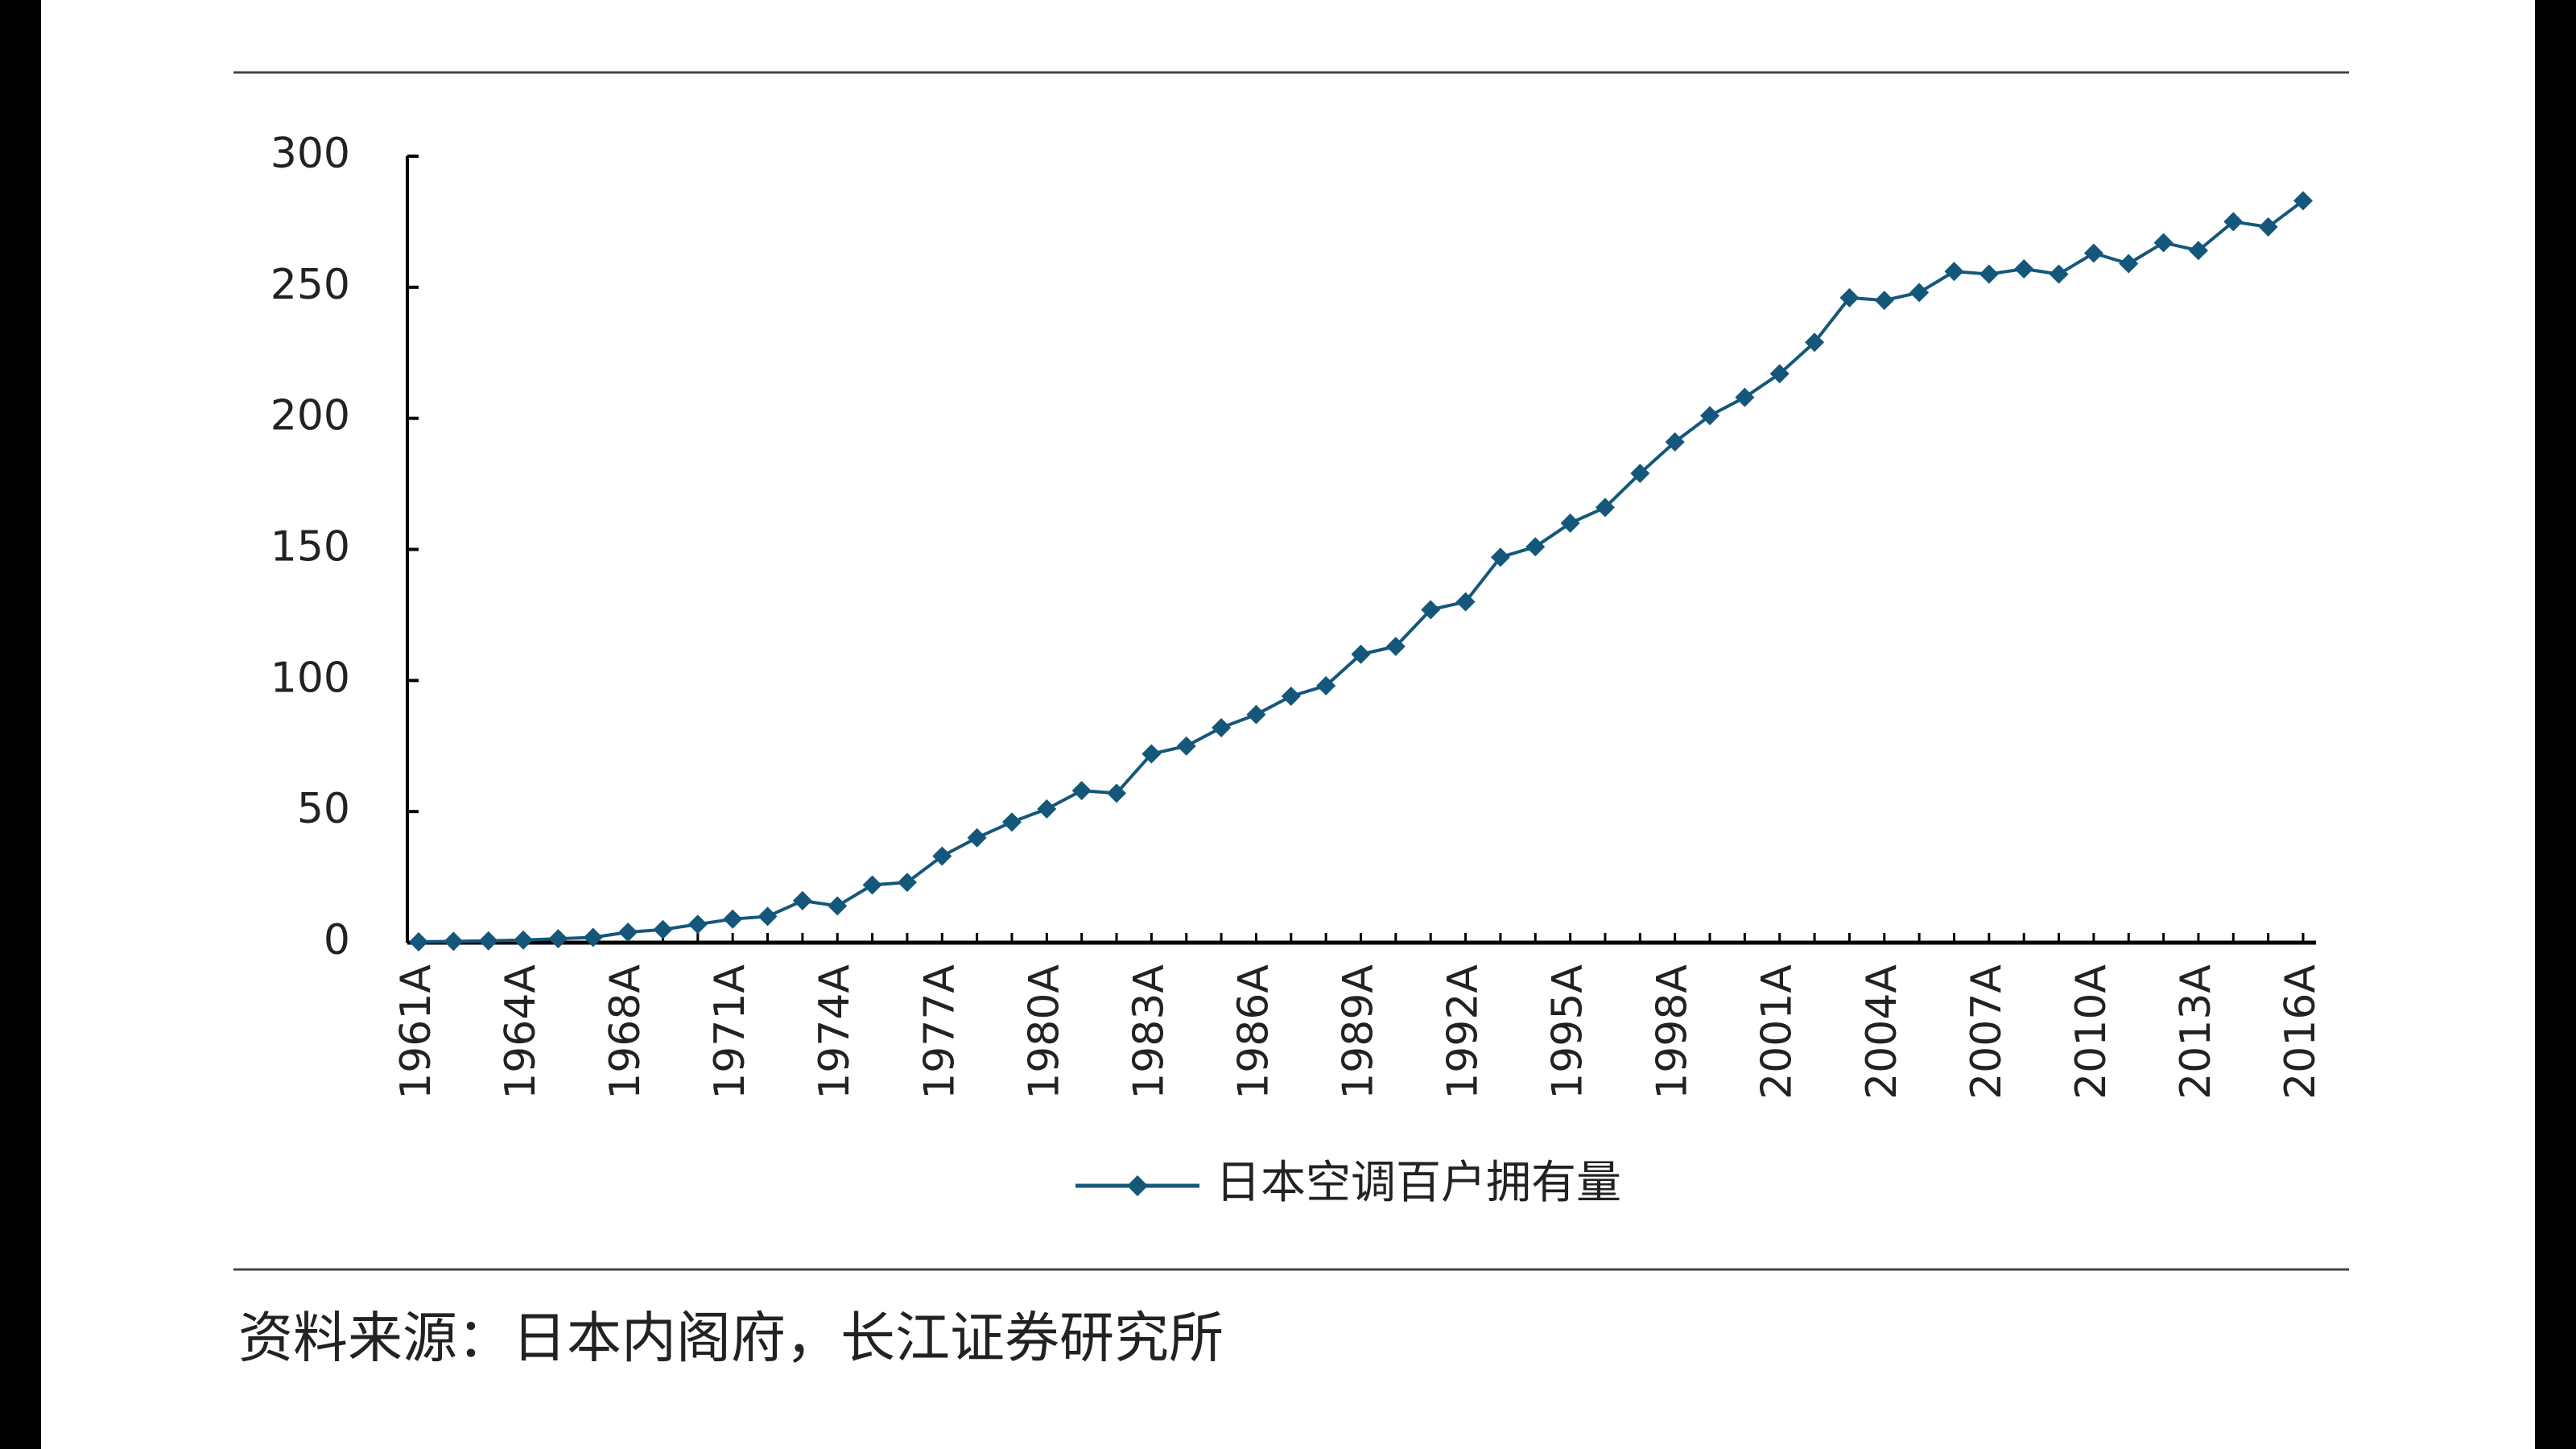 The width and height of the screenshot is (2576, 1449). Describe the element at coordinates (625, 1032) in the screenshot. I see `x-tick-label: 1968A` at that location.